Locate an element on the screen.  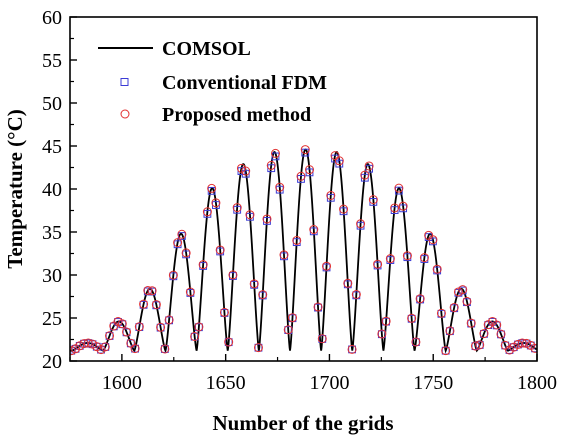
x-tick-label: 1800 is located at coordinates (537, 383).